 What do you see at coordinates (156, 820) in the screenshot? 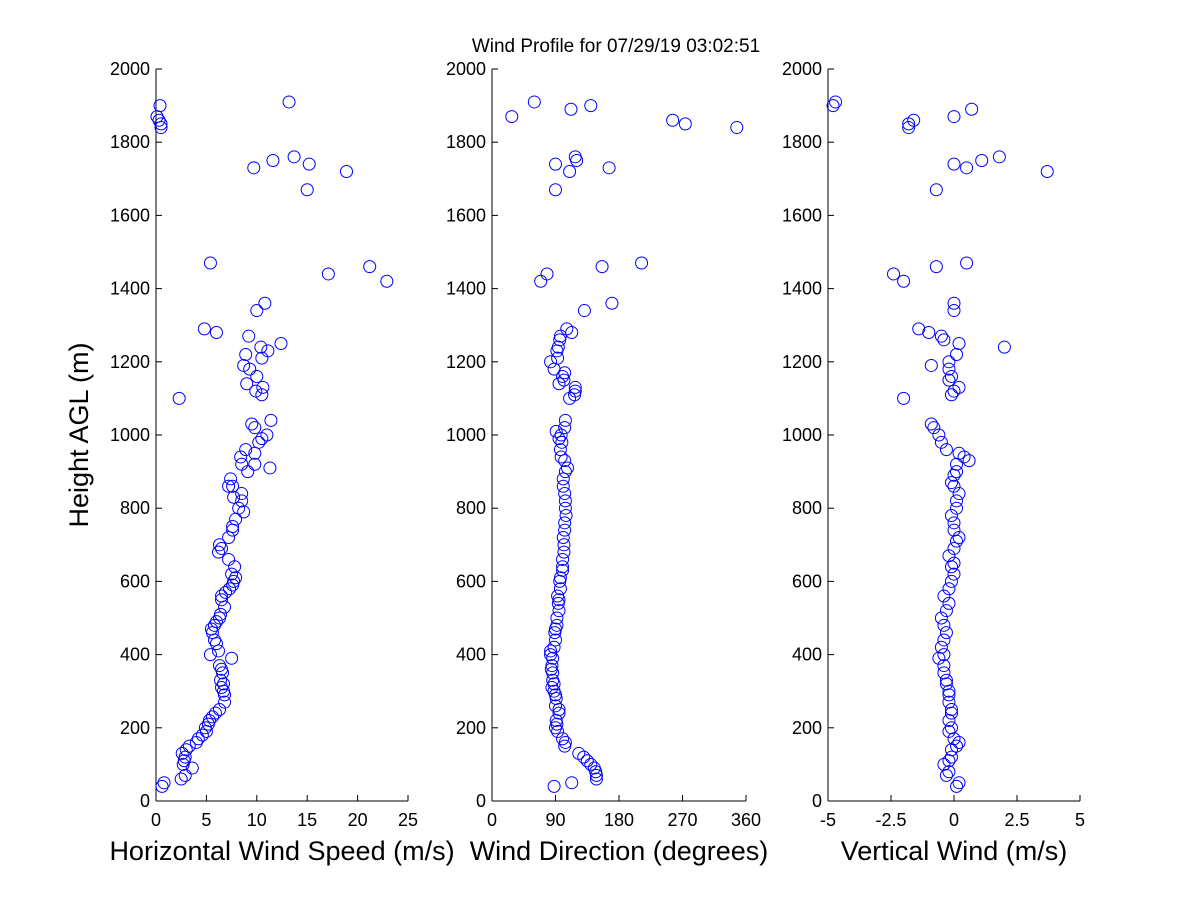
I see `x-tick-label: 0` at bounding box center [156, 820].